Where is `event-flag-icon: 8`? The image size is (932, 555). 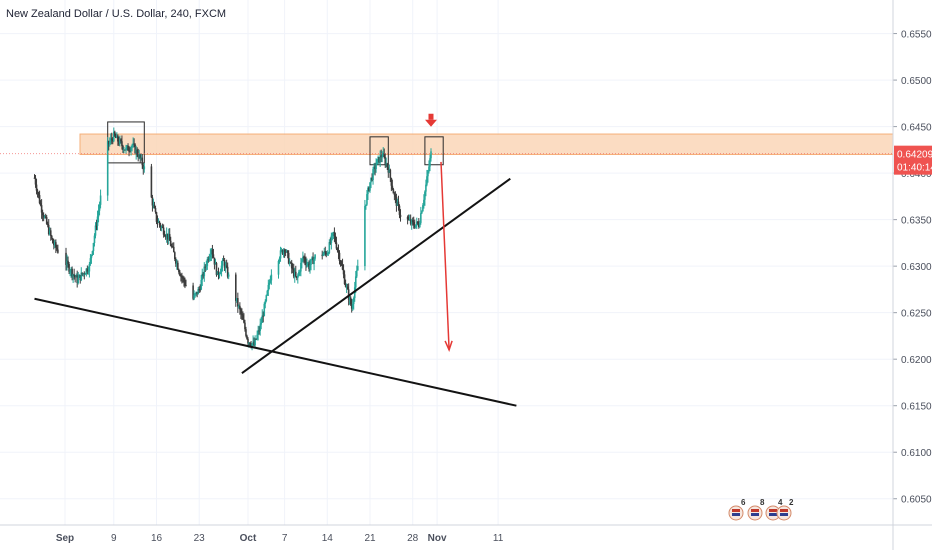
event-flag-icon: 8 is located at coordinates (756, 509).